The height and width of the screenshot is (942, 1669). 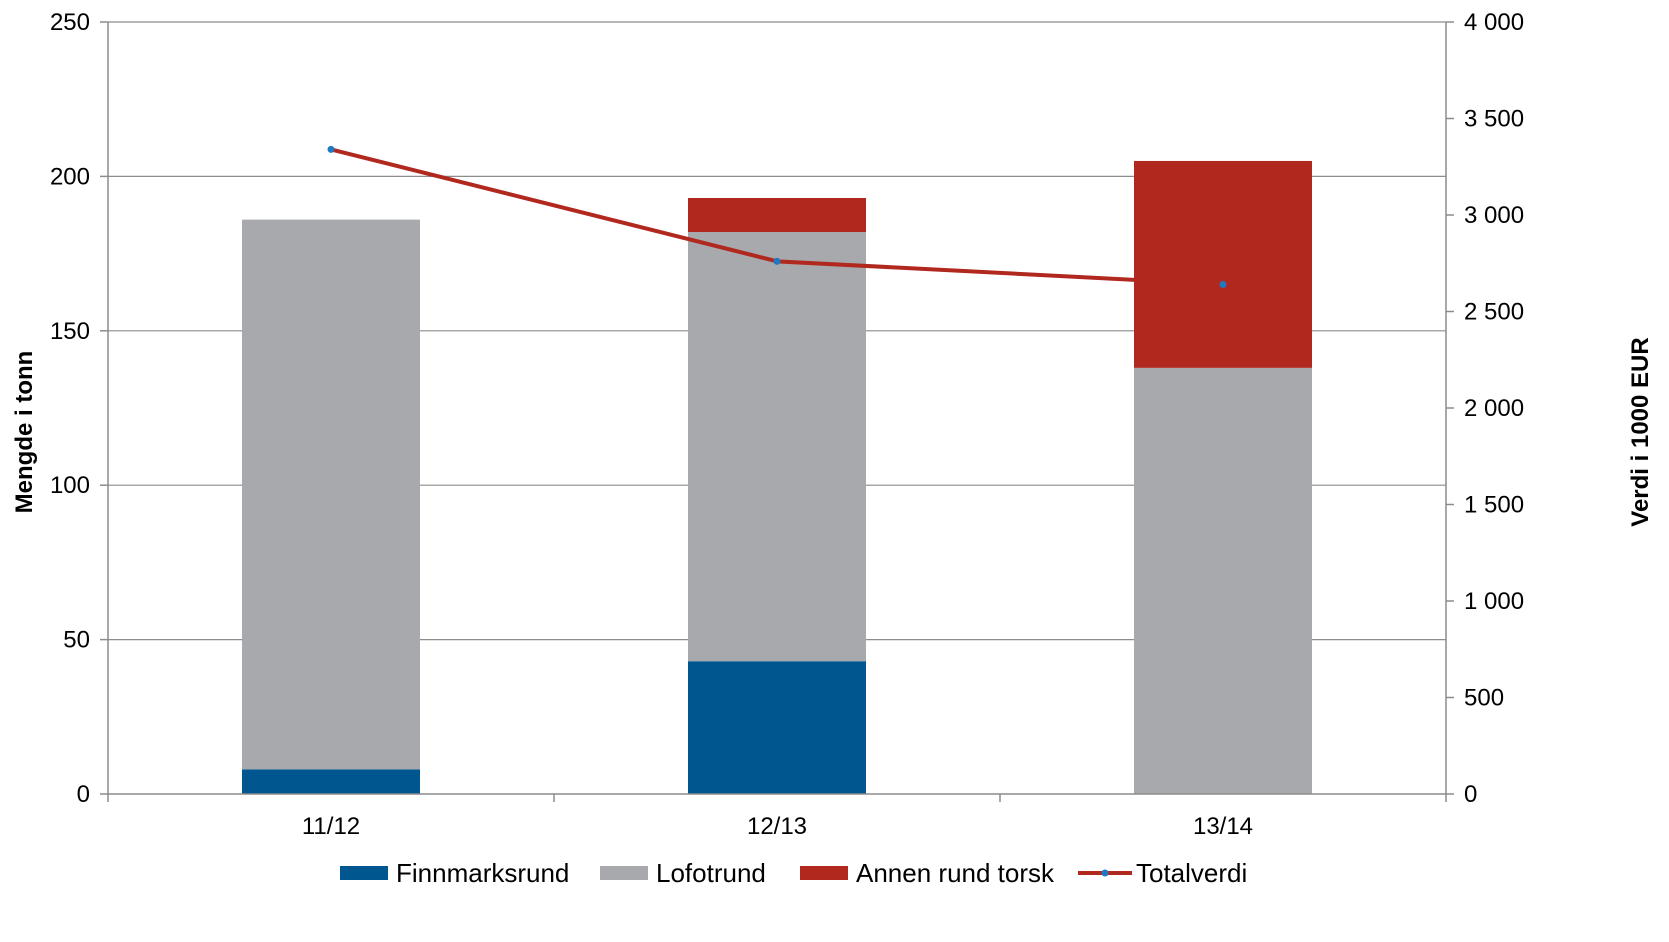 What do you see at coordinates (482, 873) in the screenshot?
I see `legend-label-finnmarksrund: Finnmarksrund` at bounding box center [482, 873].